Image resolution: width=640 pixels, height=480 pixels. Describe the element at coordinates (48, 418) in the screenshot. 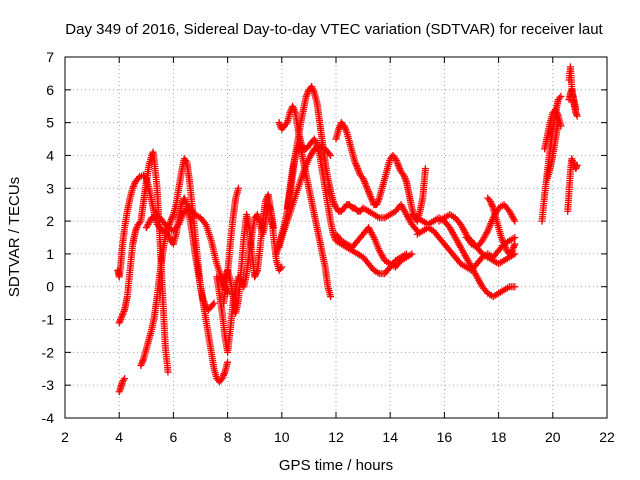

I see `y-tick-label: -4` at that location.